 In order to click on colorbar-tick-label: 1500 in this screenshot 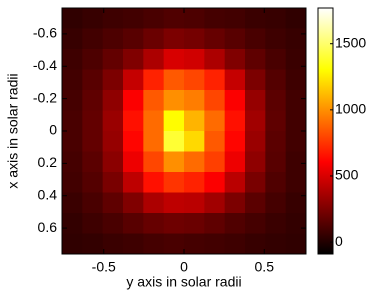, I will do `click(350, 42)`.